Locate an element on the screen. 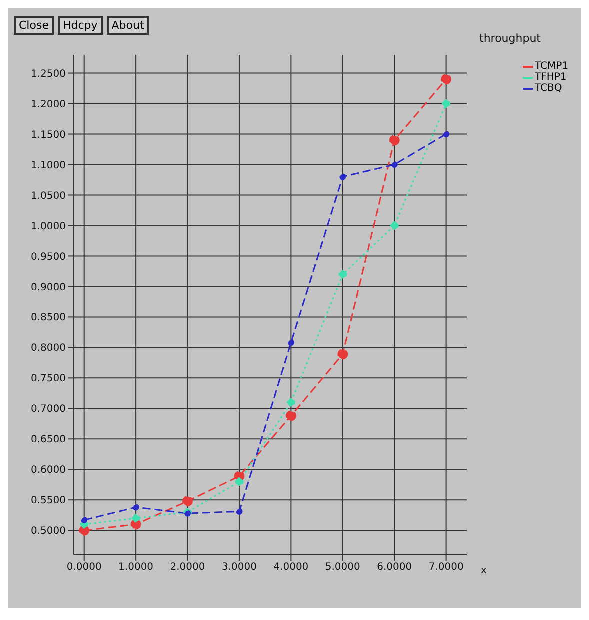 The width and height of the screenshot is (589, 620). y-tick-label: 0.8500 is located at coordinates (48, 318).